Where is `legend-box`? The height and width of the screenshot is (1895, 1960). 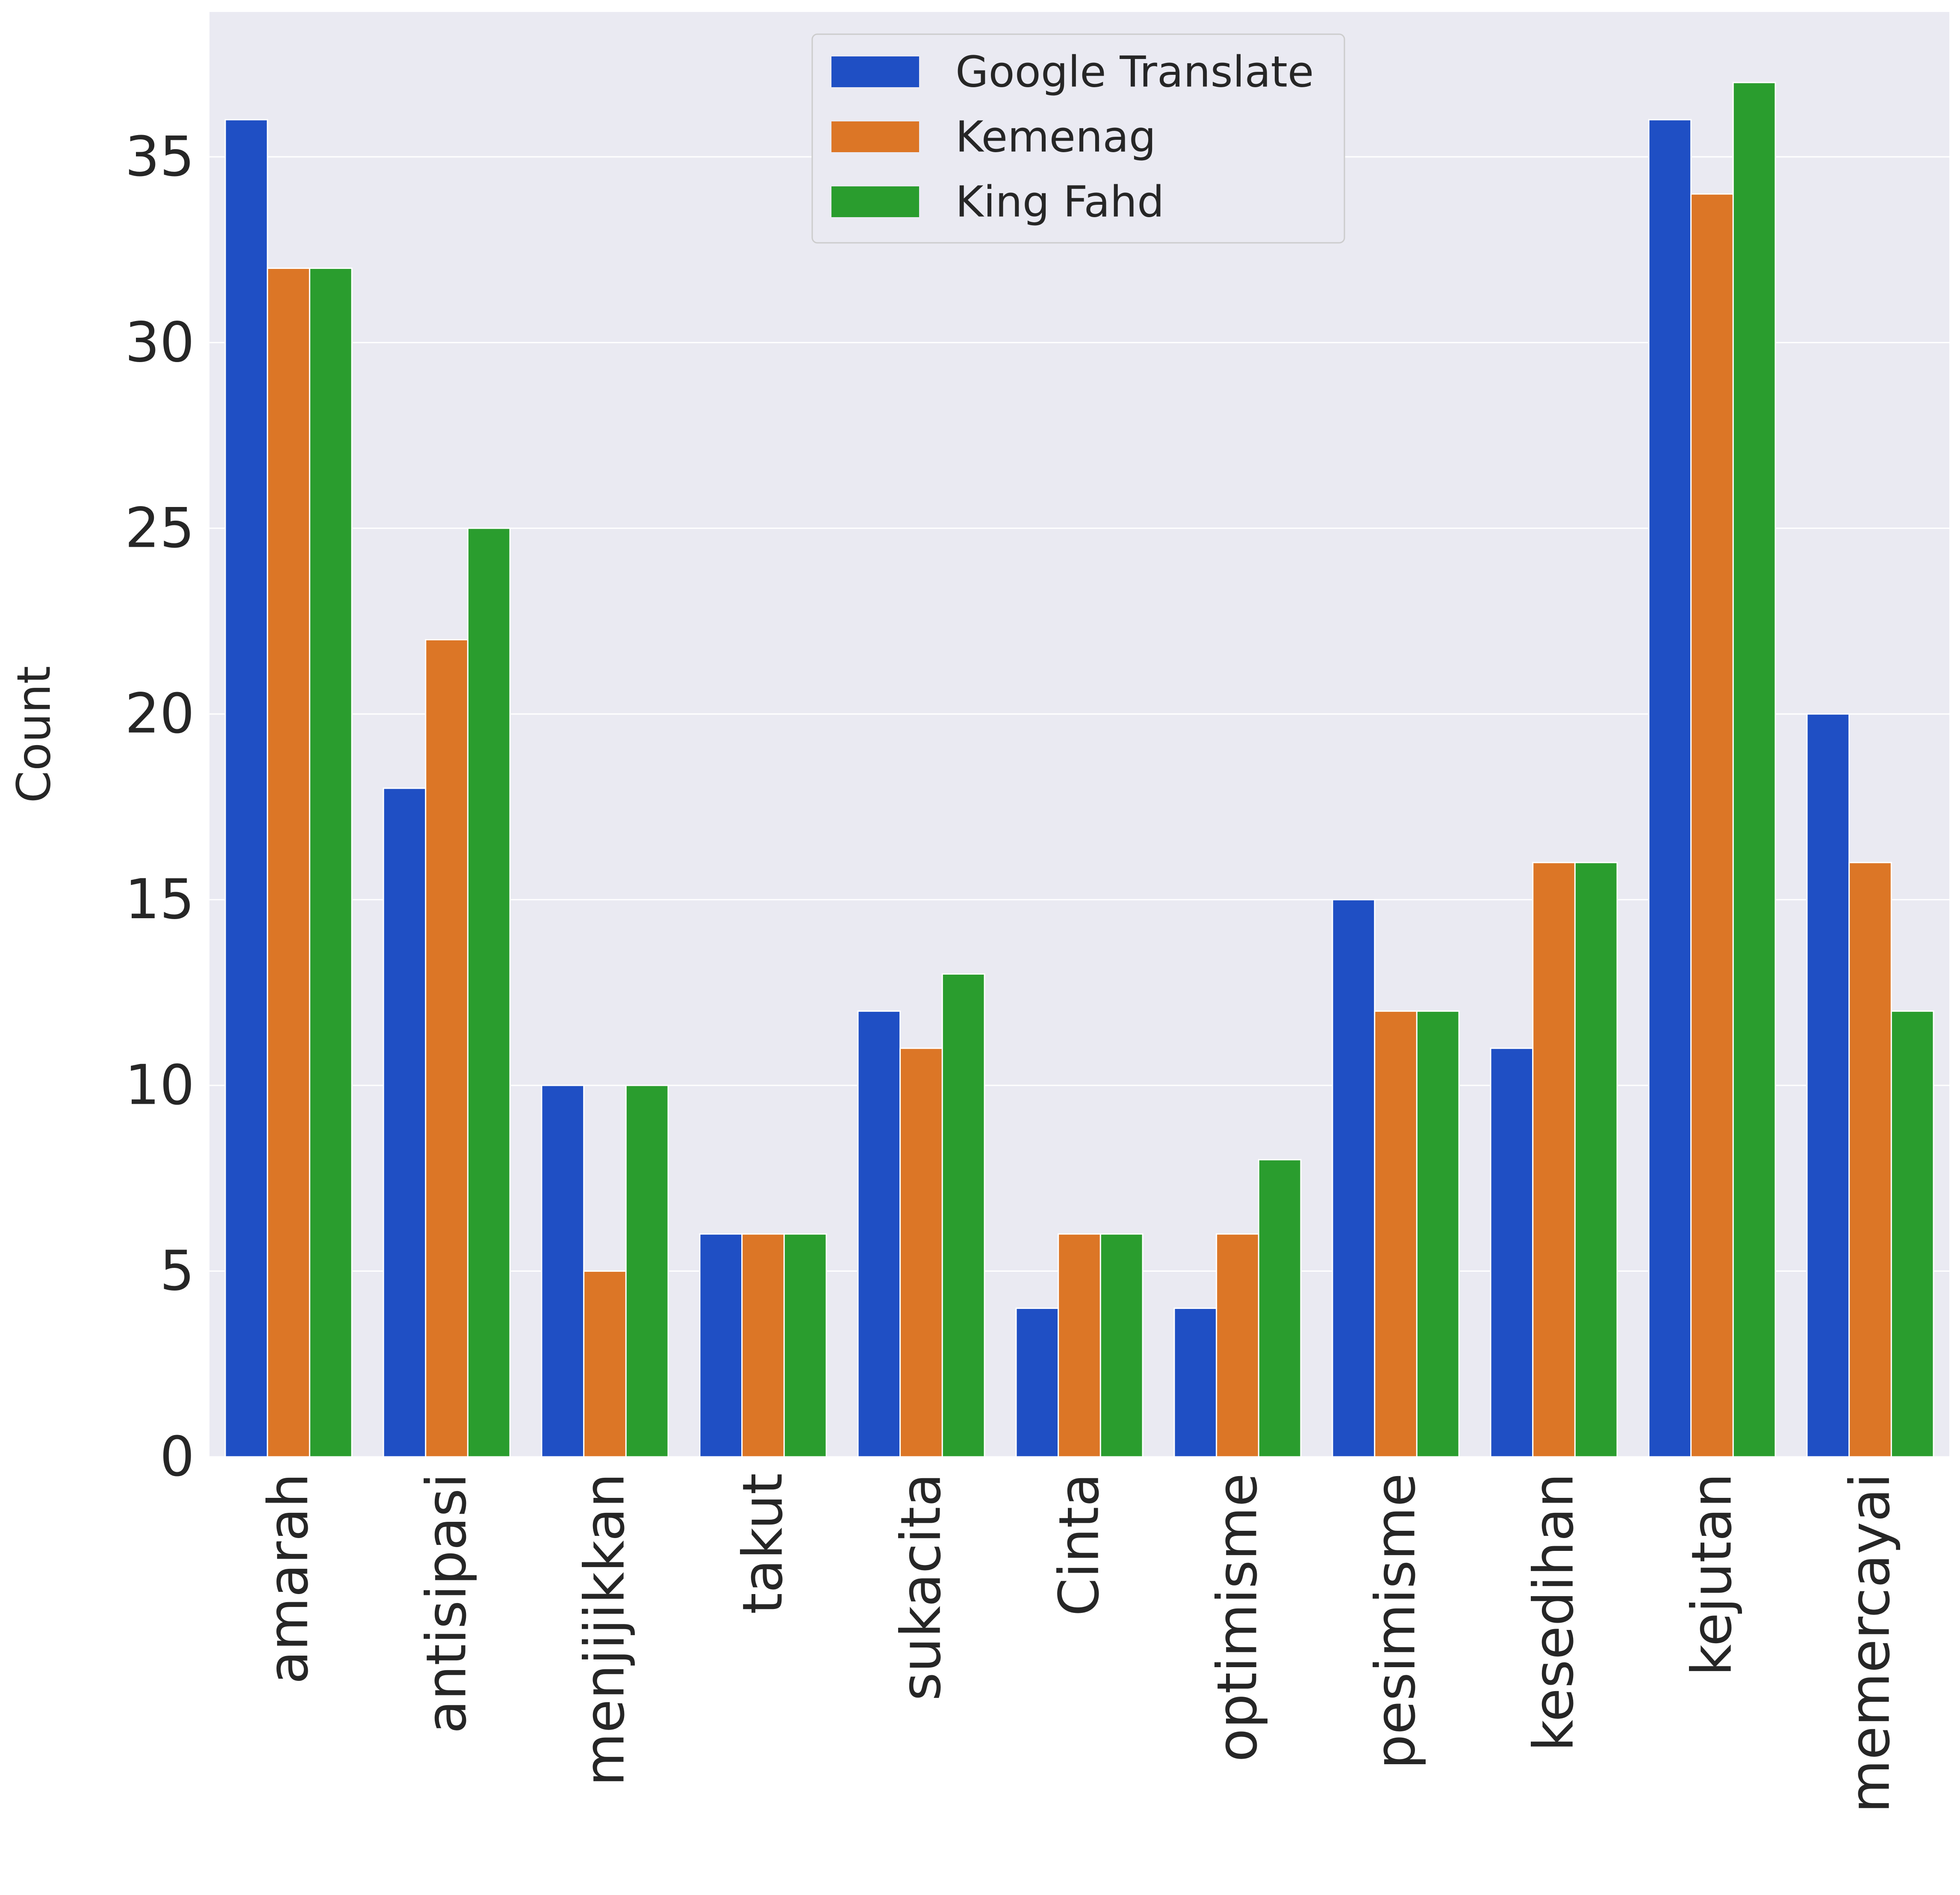
legend-box is located at coordinates (1078, 138).